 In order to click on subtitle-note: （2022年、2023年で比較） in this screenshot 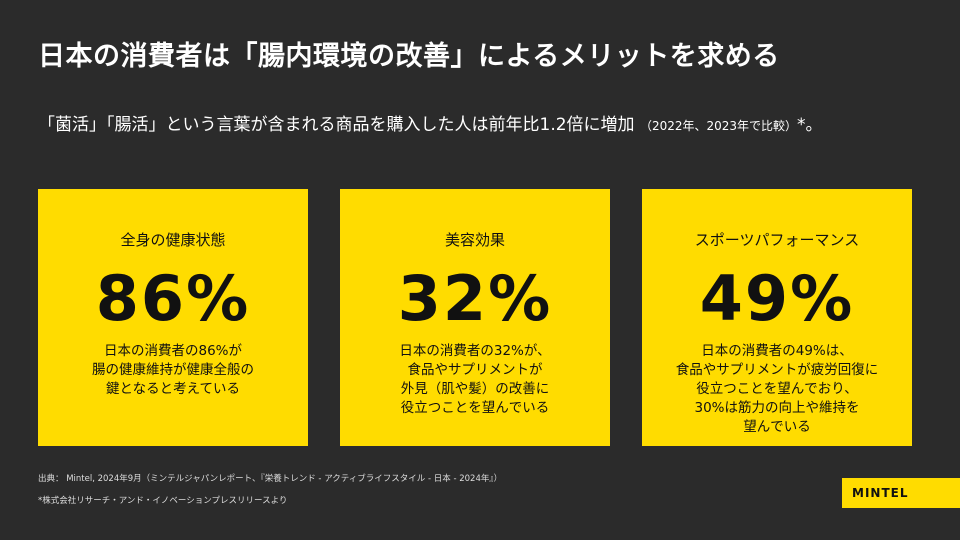, I will do `click(718, 126)`.